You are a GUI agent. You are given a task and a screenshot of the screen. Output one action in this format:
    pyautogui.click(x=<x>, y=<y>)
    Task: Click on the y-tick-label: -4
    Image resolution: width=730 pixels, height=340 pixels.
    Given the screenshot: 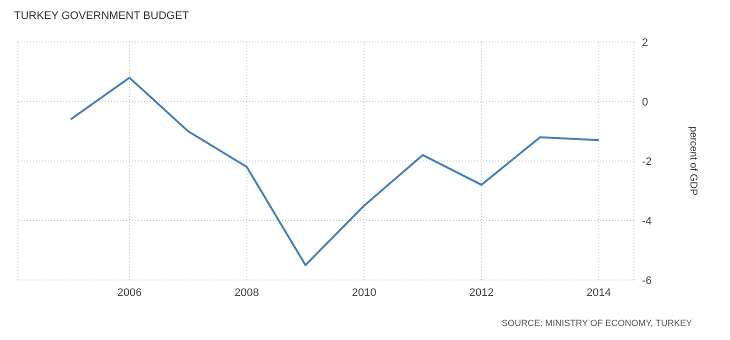 What is the action you would take?
    pyautogui.click(x=647, y=221)
    